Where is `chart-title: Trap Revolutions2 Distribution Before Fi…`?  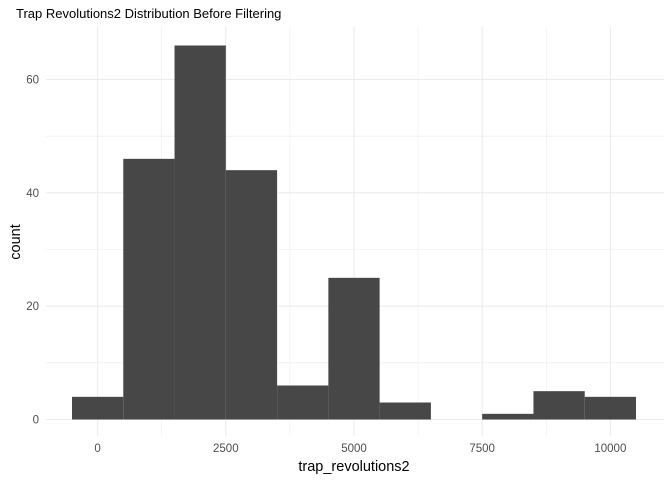
chart-title: Trap Revolutions2 Distribution Before Fi… is located at coordinates (148, 13).